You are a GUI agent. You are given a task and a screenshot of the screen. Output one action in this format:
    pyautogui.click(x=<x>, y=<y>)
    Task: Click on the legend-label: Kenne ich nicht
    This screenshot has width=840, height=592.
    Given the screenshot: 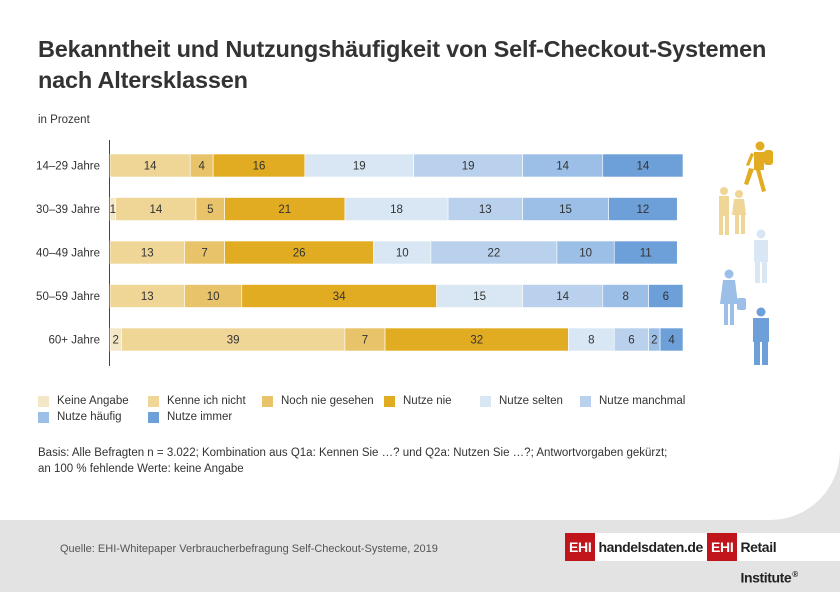 What is the action you would take?
    pyautogui.click(x=206, y=401)
    